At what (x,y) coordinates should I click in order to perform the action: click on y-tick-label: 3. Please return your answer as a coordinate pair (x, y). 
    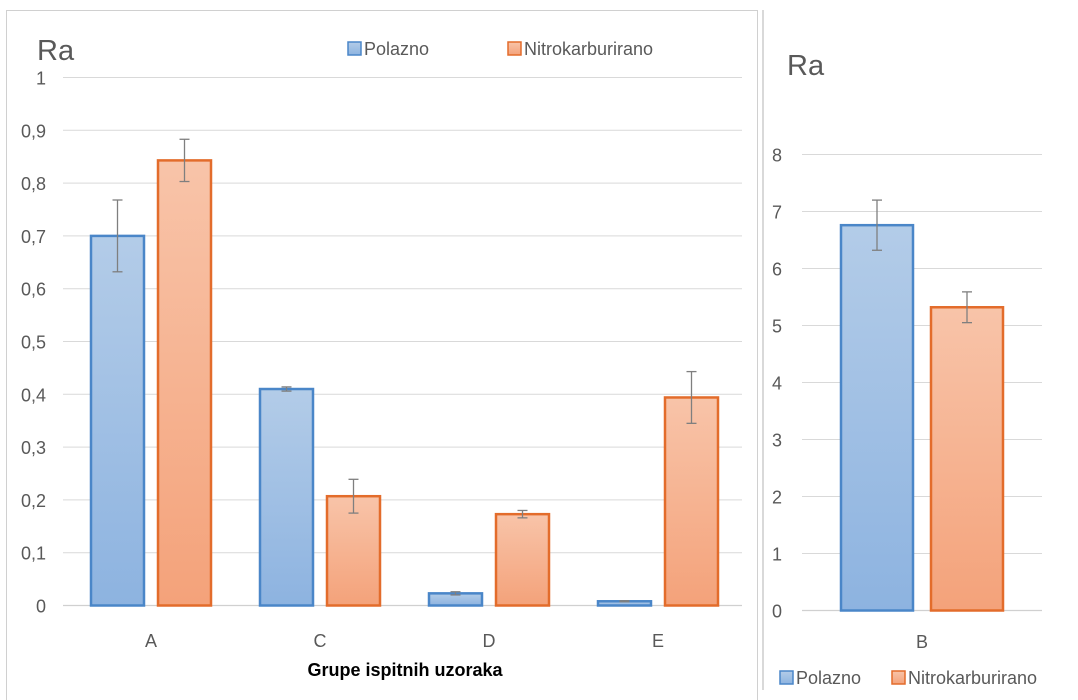
    Looking at the image, I should click on (777, 441).